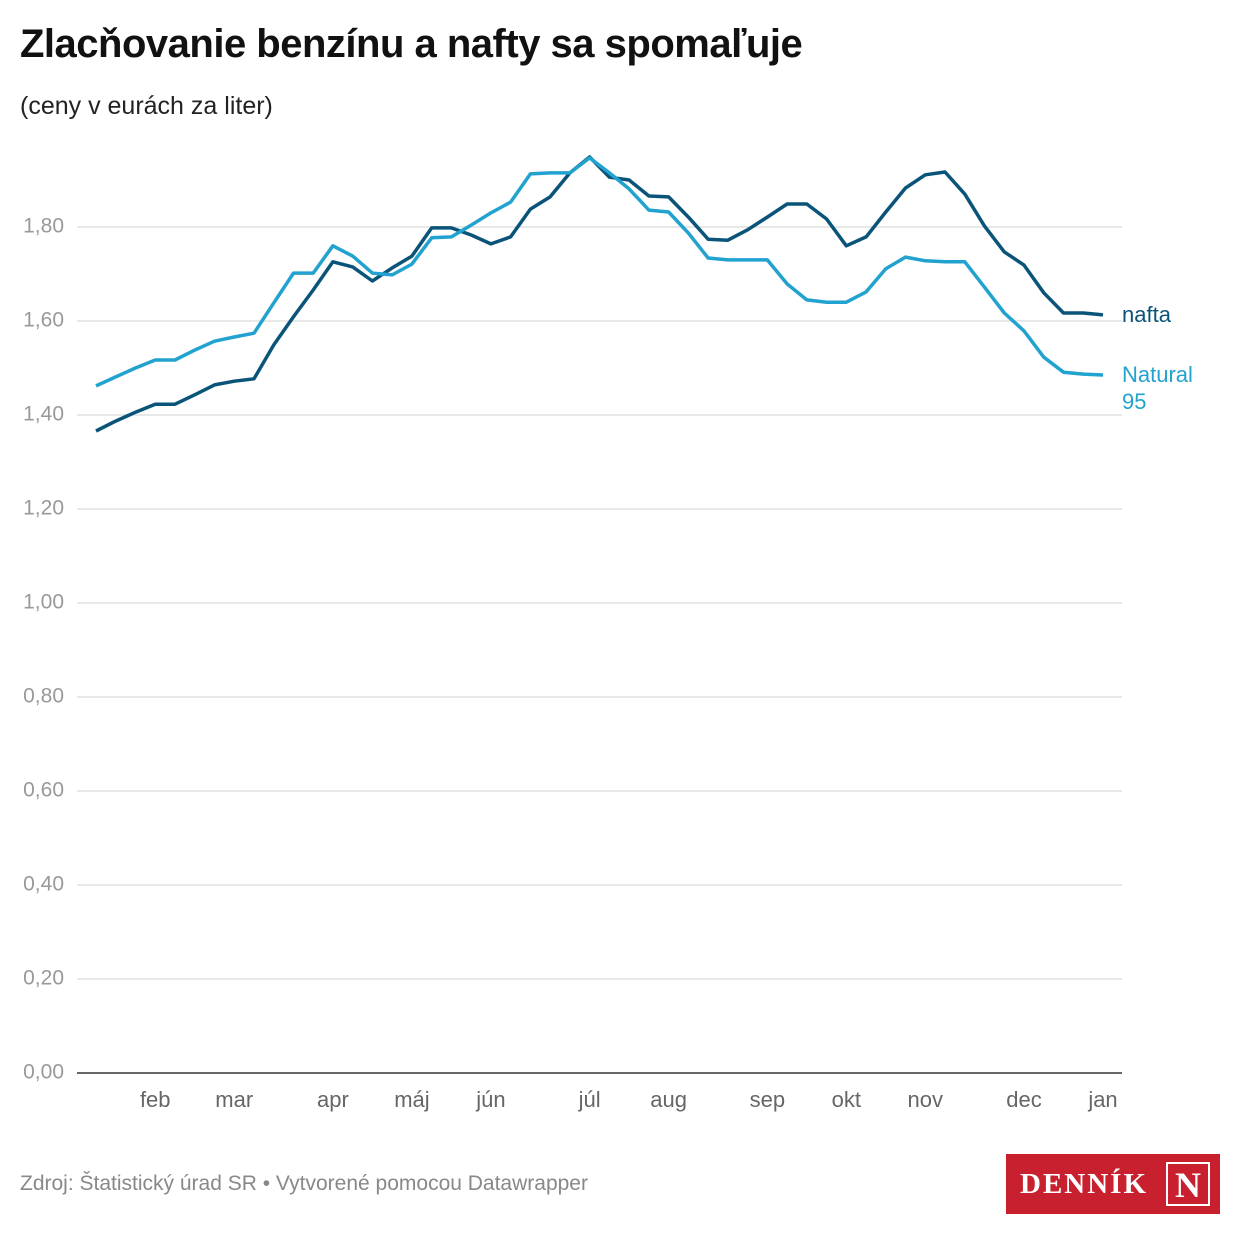 This screenshot has width=1240, height=1240. Describe the element at coordinates (1084, 1184) in the screenshot. I see `logo-text: DENNÍK` at that location.